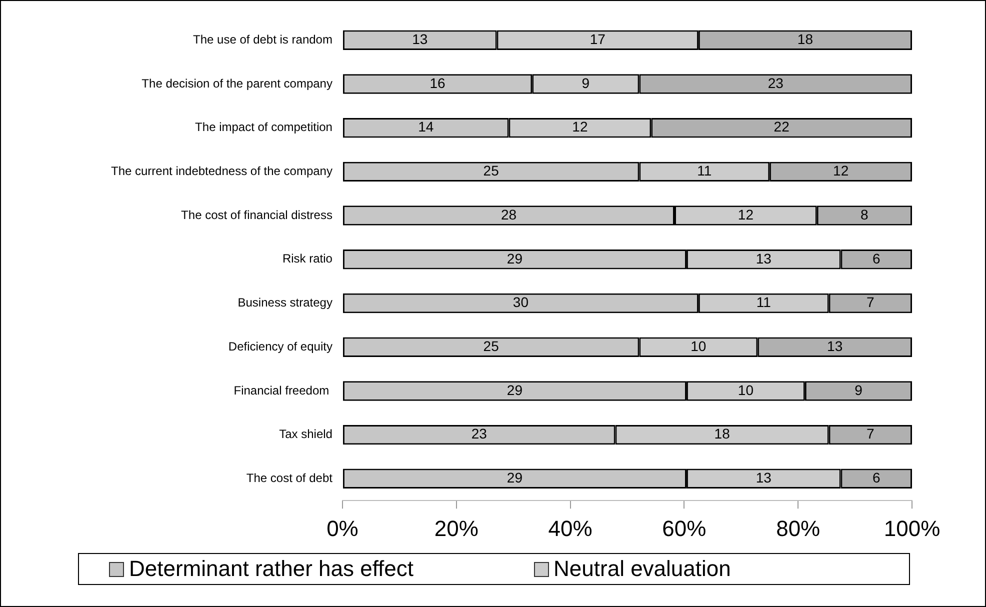 Image resolution: width=986 pixels, height=607 pixels. What do you see at coordinates (684, 528) in the screenshot?
I see `x-tick-label: 60%` at bounding box center [684, 528].